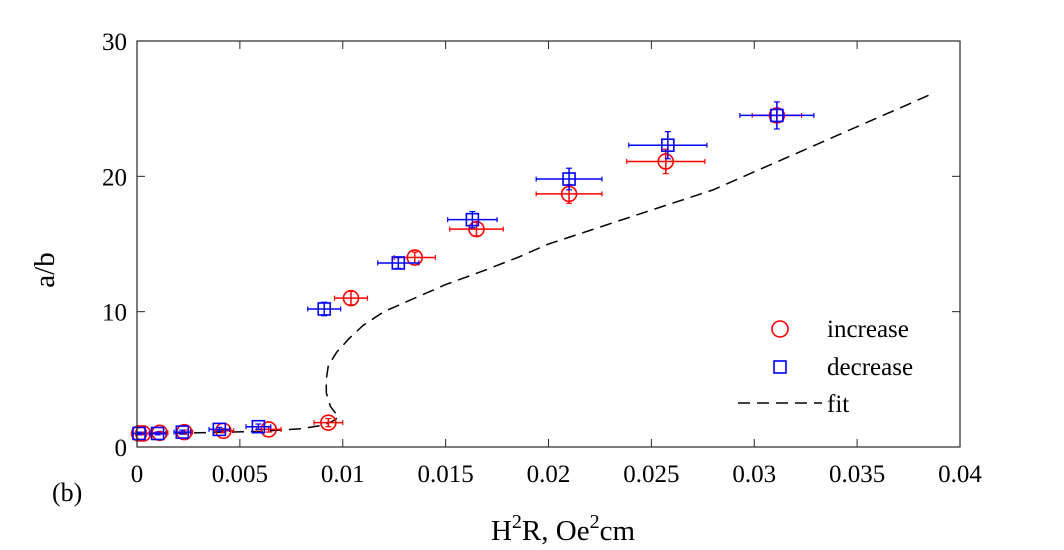 Image resolution: width=1064 pixels, height=550 pixels. I want to click on legend-label-increase: increase, so click(868, 329).